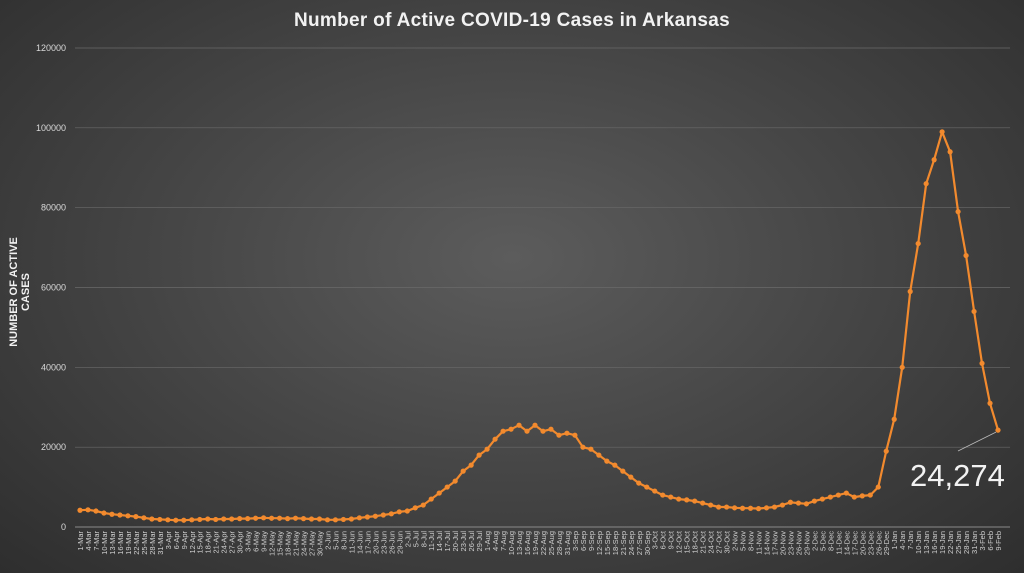 The width and height of the screenshot is (1024, 573). What do you see at coordinates (112, 543) in the screenshot?
I see `x-tick-label: 13-Mar` at bounding box center [112, 543].